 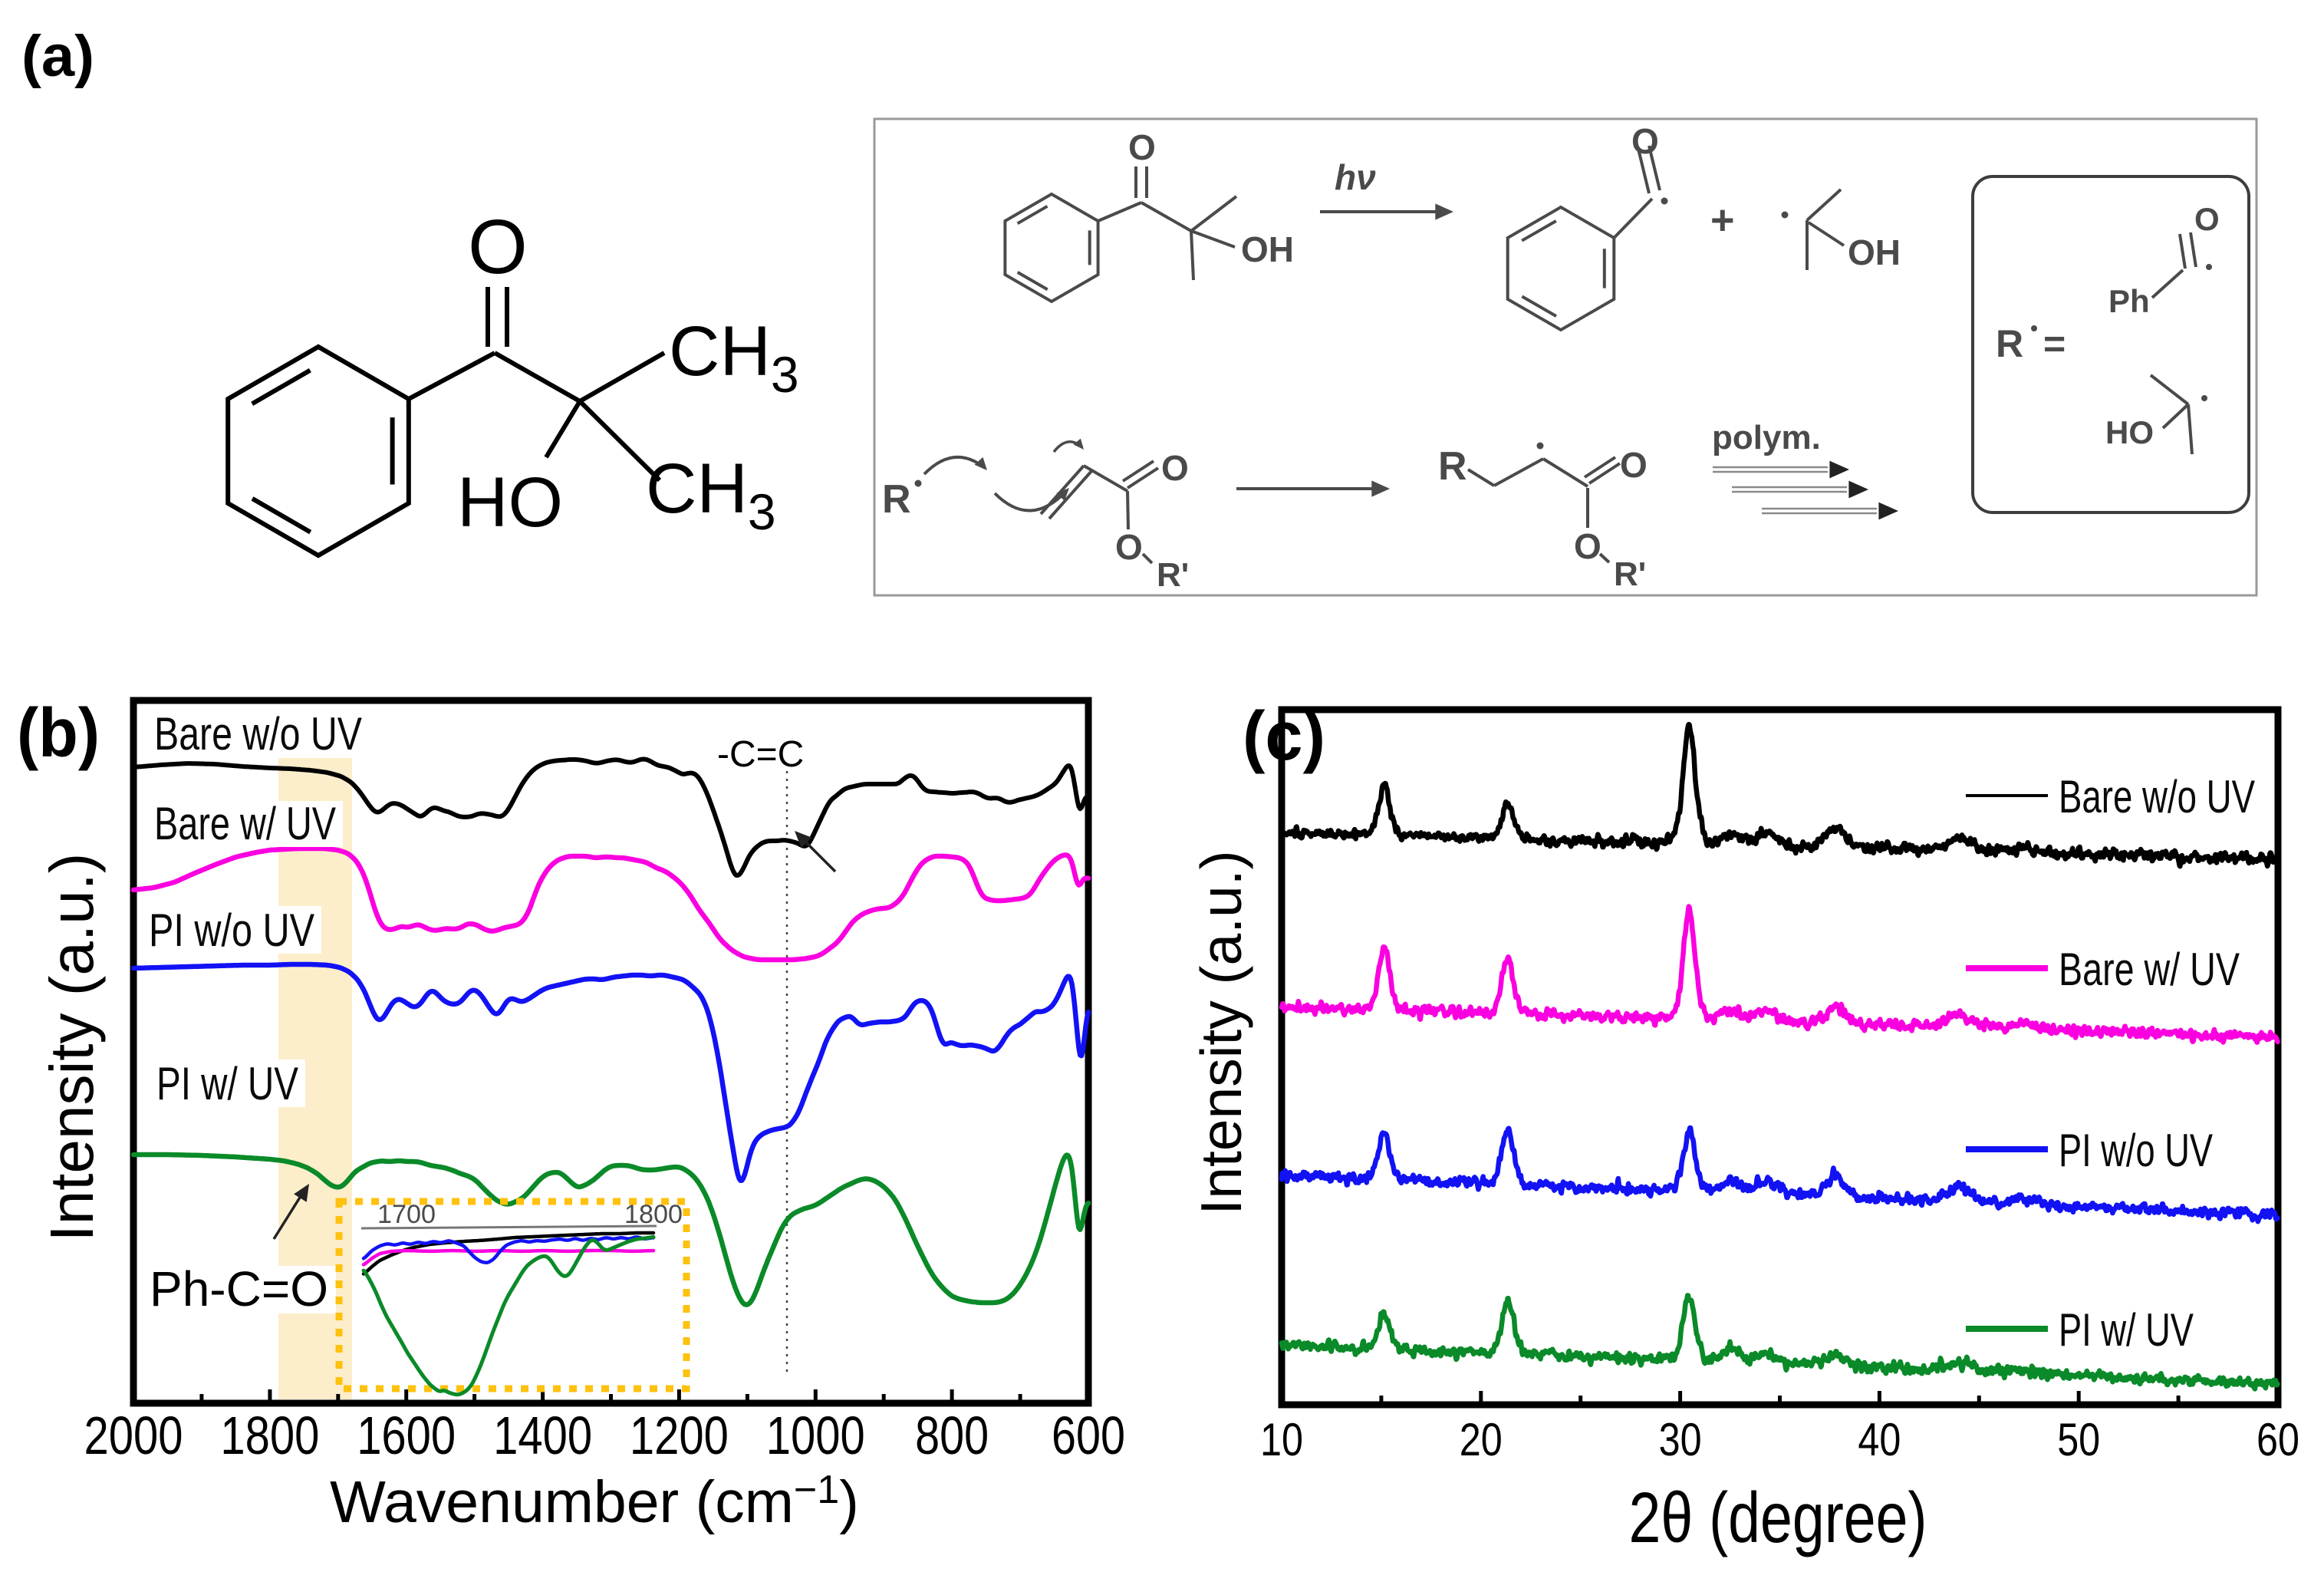 What do you see at coordinates (952, 1435) in the screenshot?
I see `svg-text: 800` at bounding box center [952, 1435].